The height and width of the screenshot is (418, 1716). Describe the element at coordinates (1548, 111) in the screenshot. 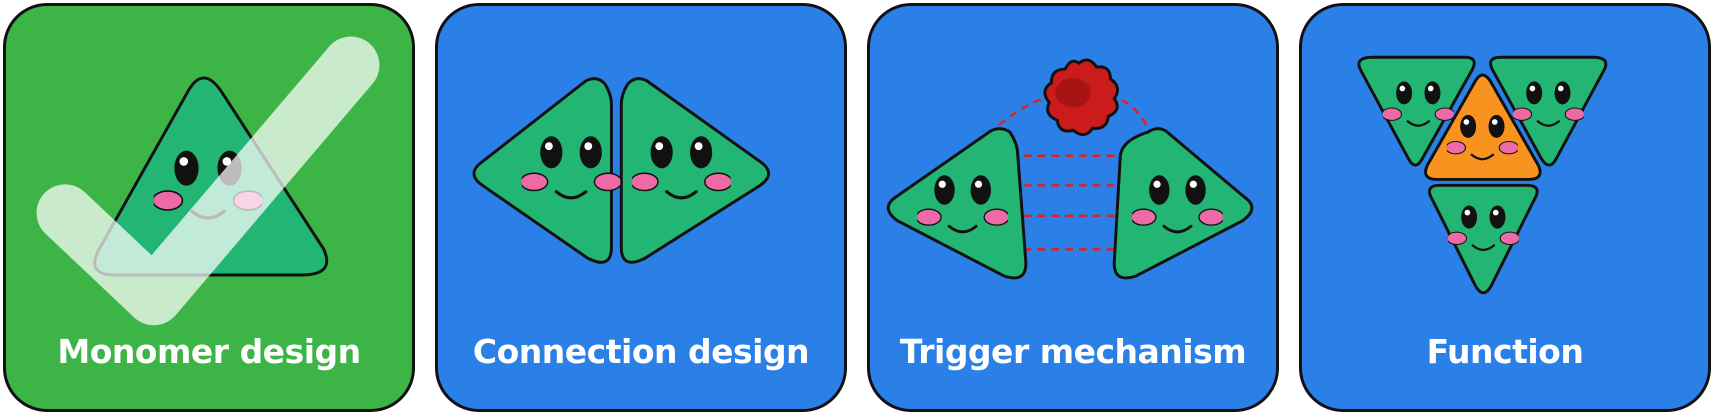

I see `monomer-top-right` at that location.